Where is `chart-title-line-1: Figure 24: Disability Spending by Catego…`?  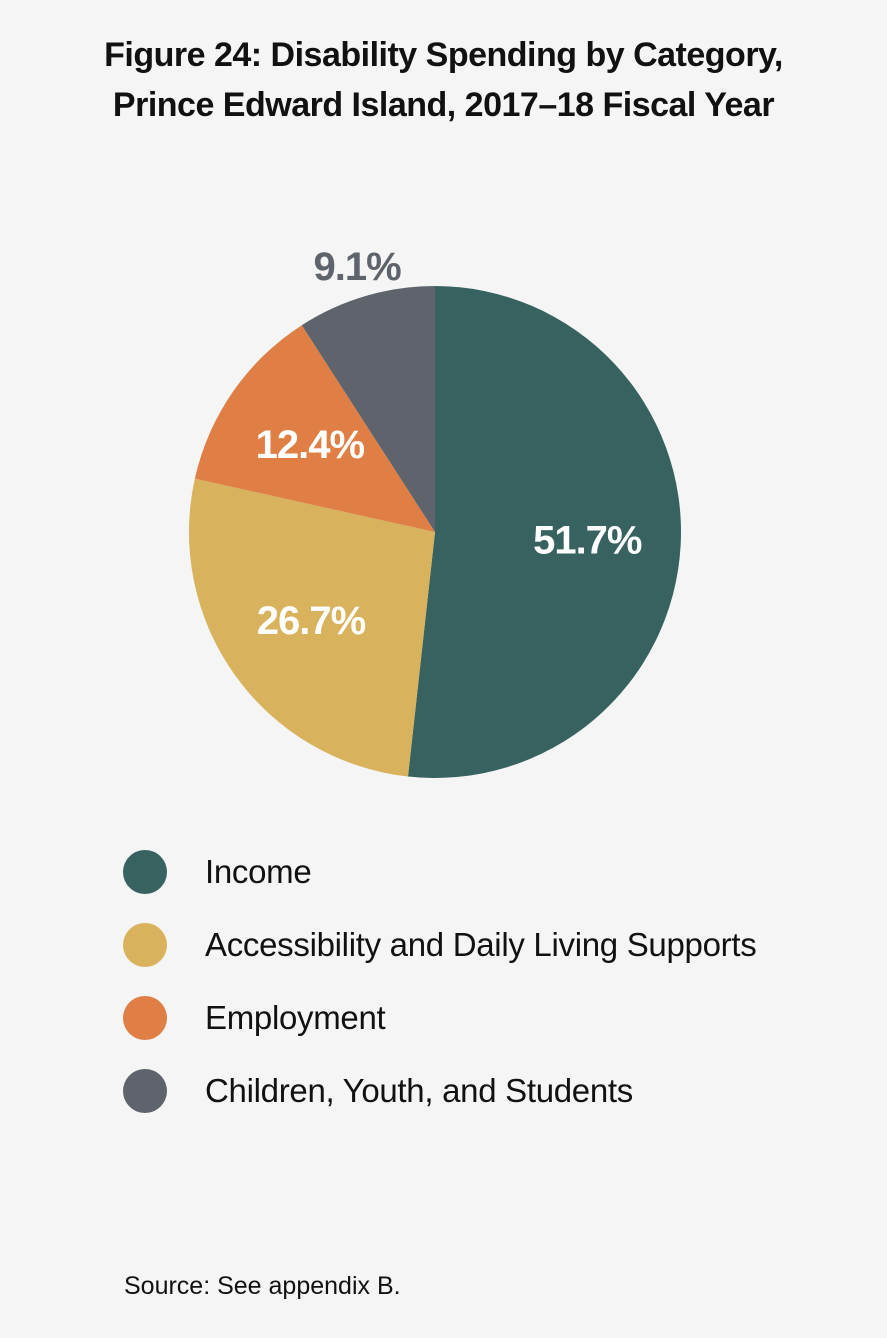
chart-title-line-1: Figure 24: Disability Spending by Catego… is located at coordinates (443, 55).